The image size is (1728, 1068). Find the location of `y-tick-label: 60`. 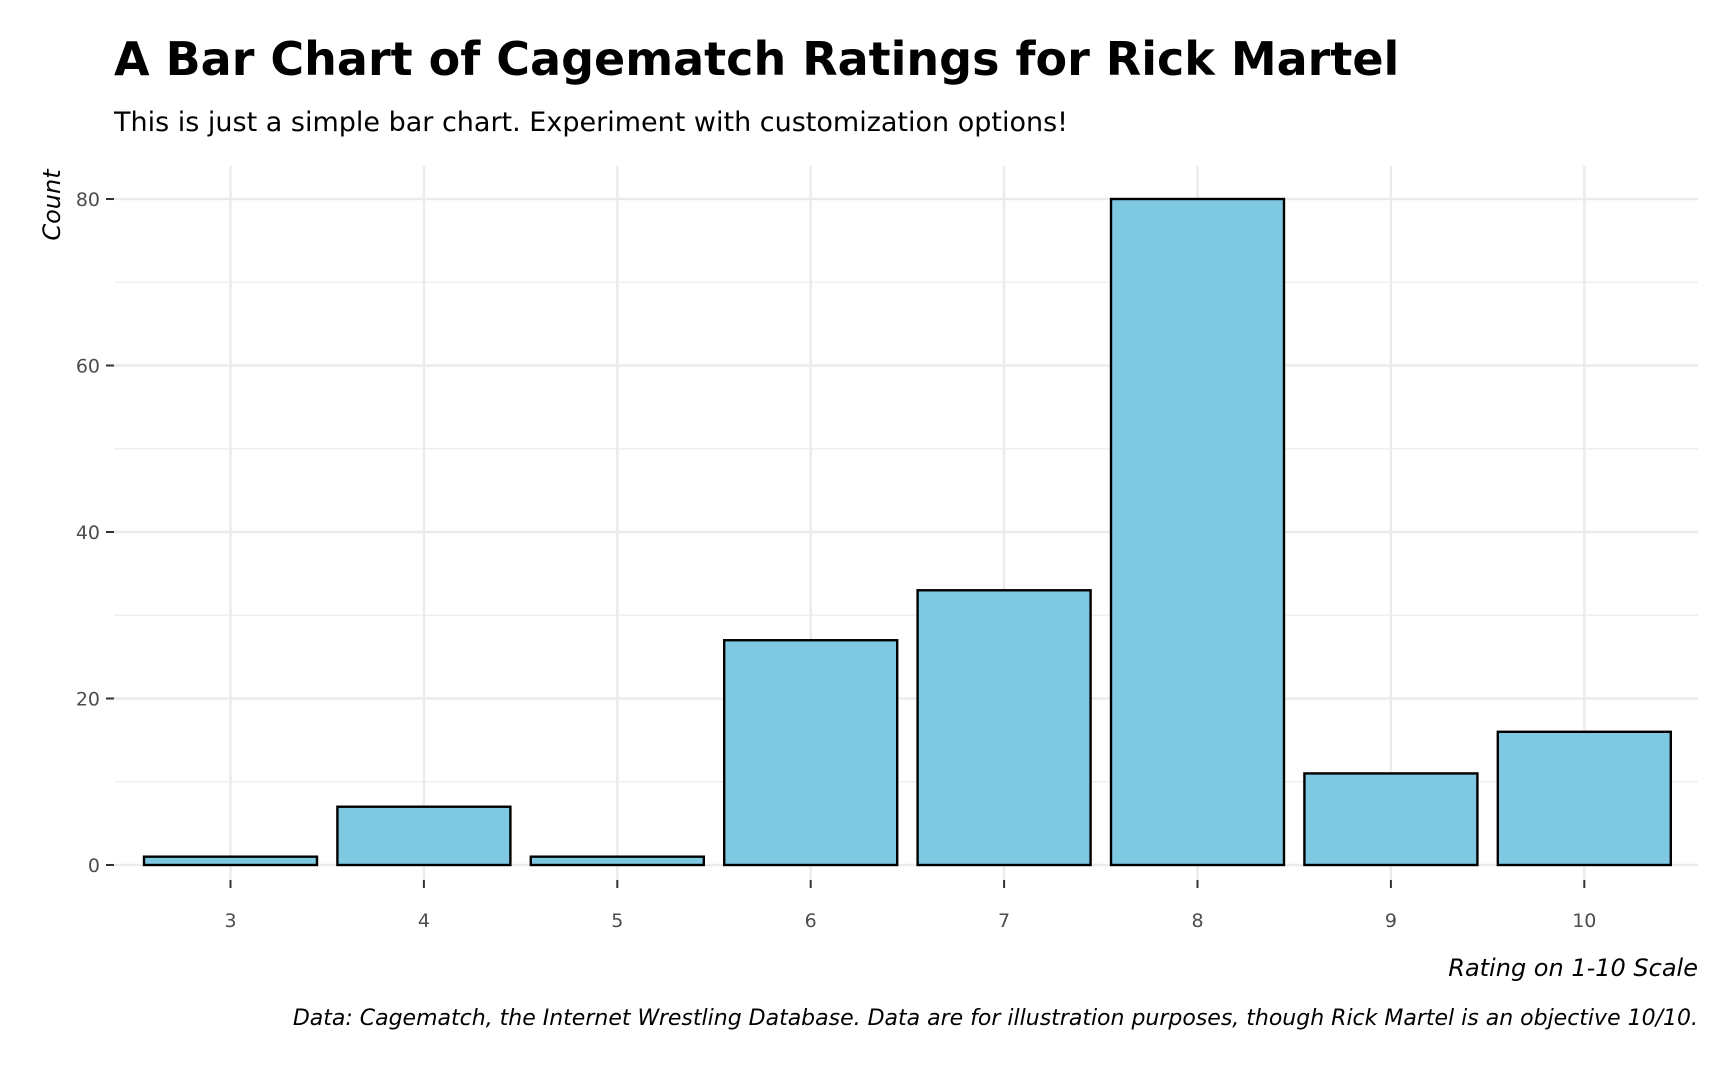

y-tick-label: 60 is located at coordinates (88, 367).